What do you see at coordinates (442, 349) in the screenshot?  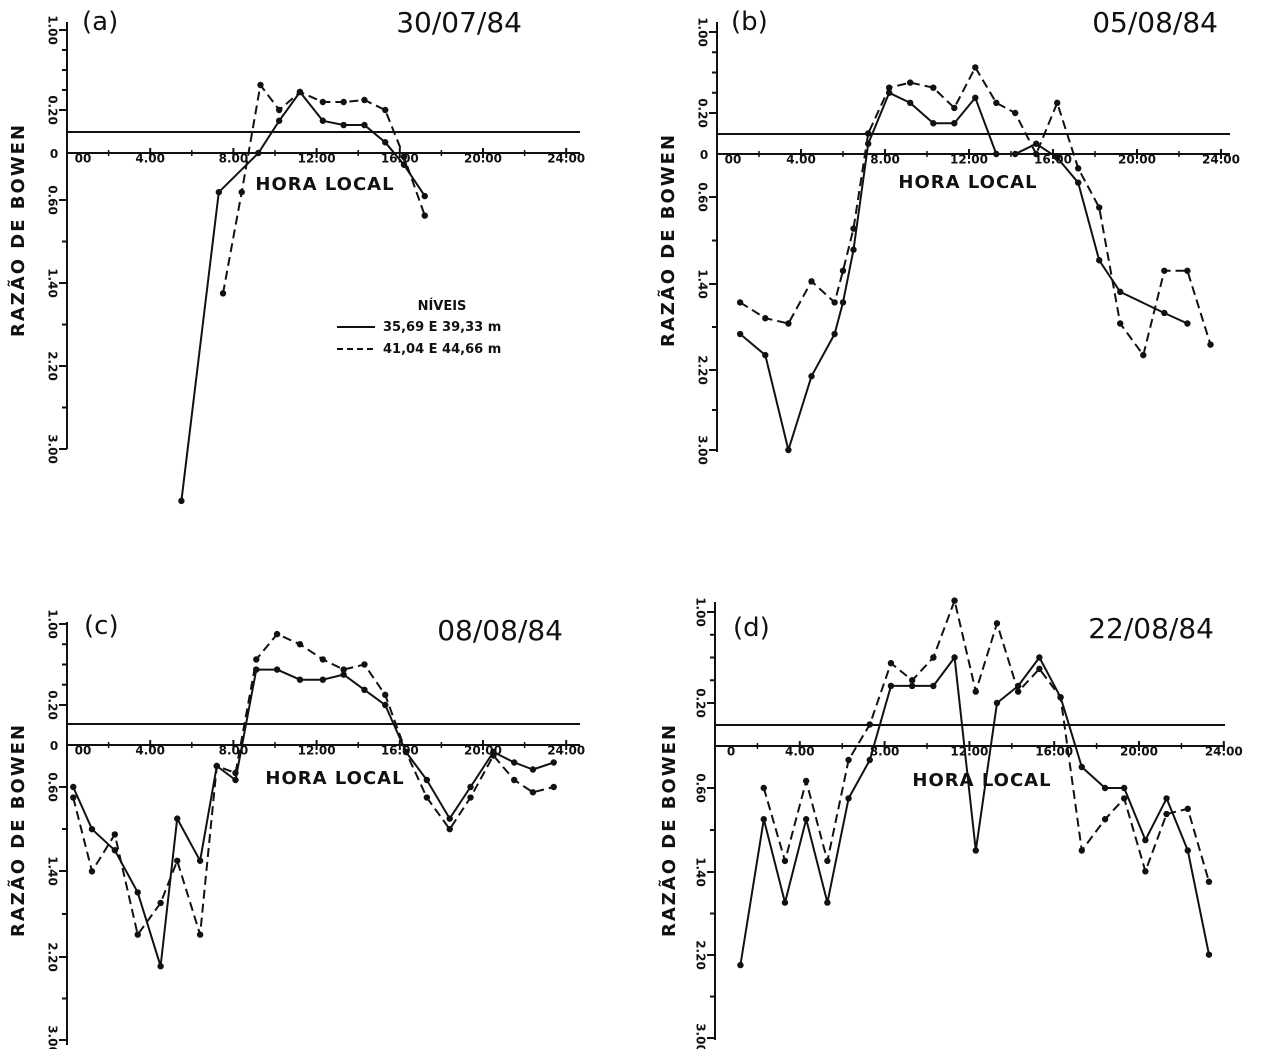 I see `legend-entry: 41,04 E 44,66 m` at bounding box center [442, 349].